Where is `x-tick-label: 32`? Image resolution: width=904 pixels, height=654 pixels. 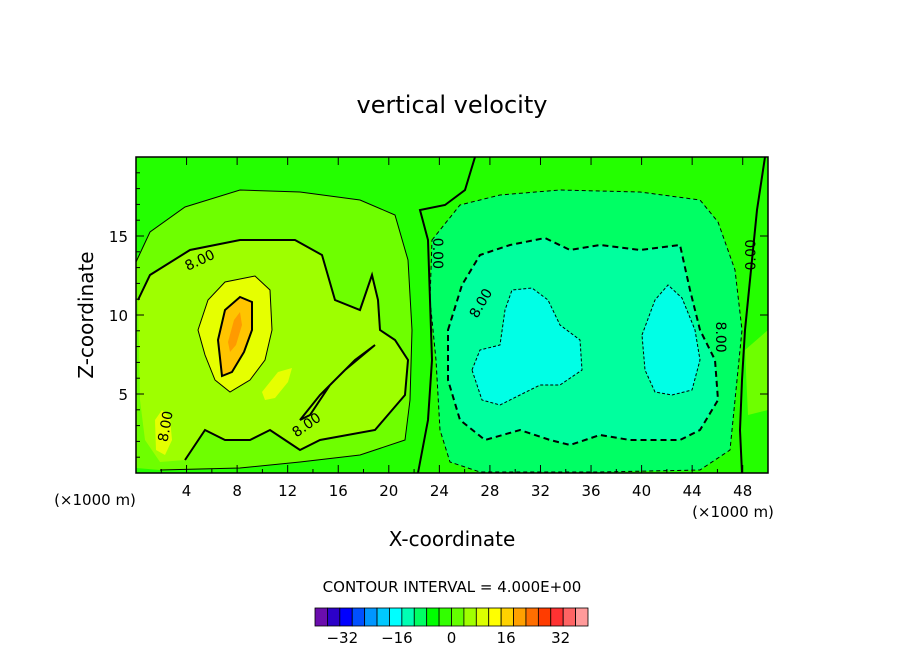
x-tick-label: 32 is located at coordinates (540, 491).